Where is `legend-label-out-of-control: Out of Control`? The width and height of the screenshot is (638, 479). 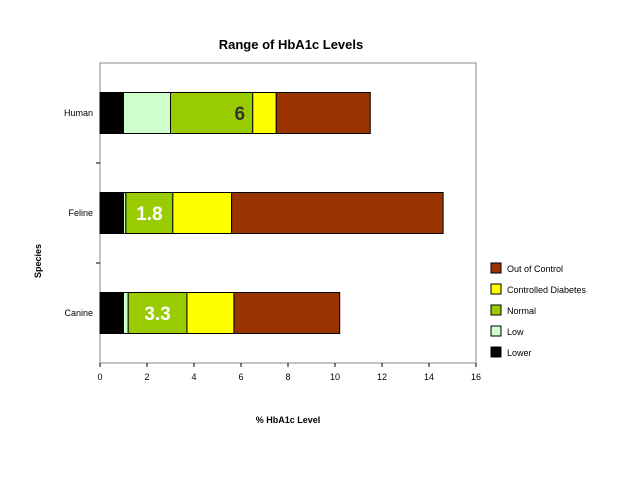 legend-label-out-of-control: Out of Control is located at coordinates (535, 269).